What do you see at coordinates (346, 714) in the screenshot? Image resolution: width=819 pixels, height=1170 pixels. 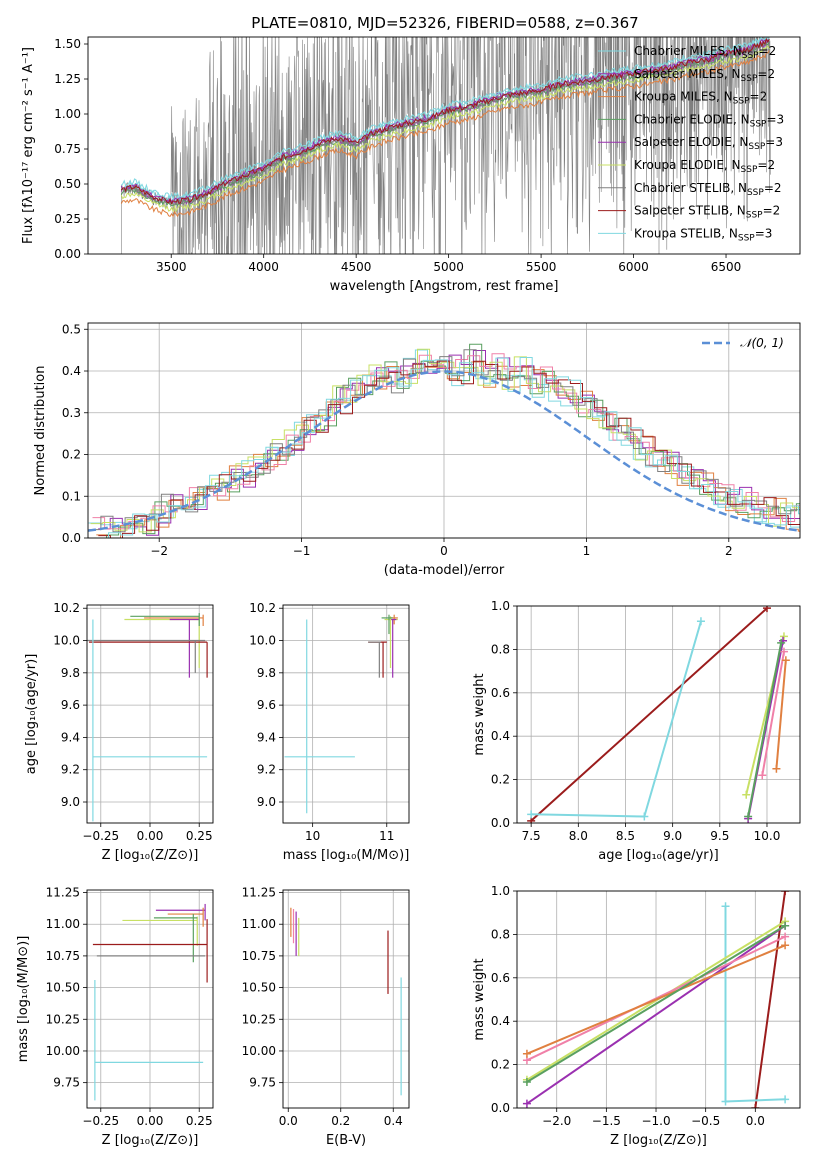 I see `plot-frame-age-vs-mass` at bounding box center [346, 714].